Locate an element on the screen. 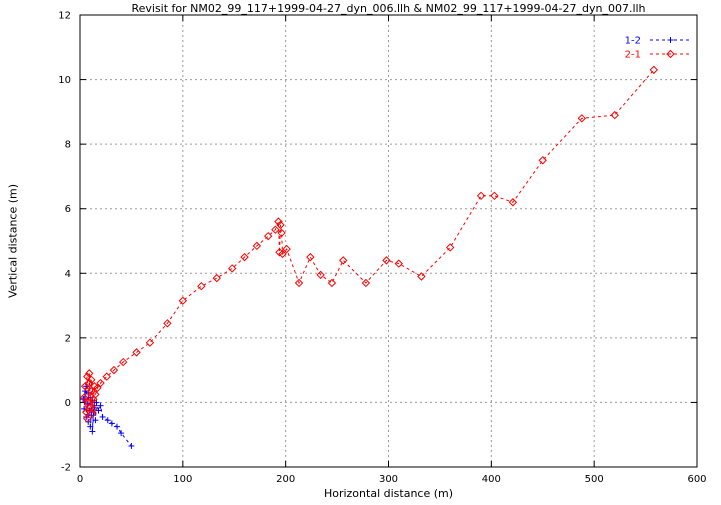  svg-text: 10 is located at coordinates (64, 80).